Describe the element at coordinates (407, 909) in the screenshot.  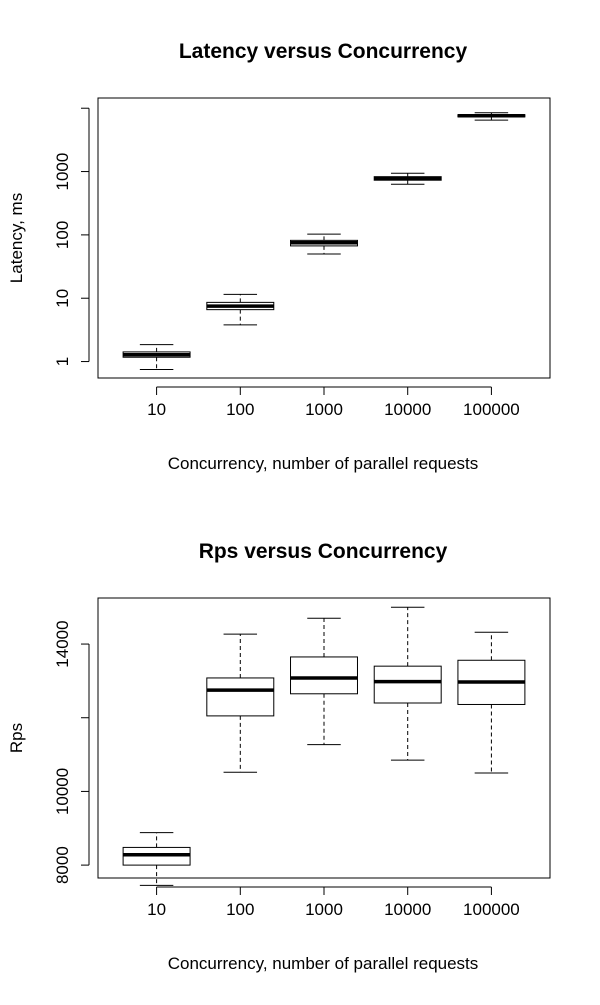
I see `rps-x-tick-label: 10000` at that location.